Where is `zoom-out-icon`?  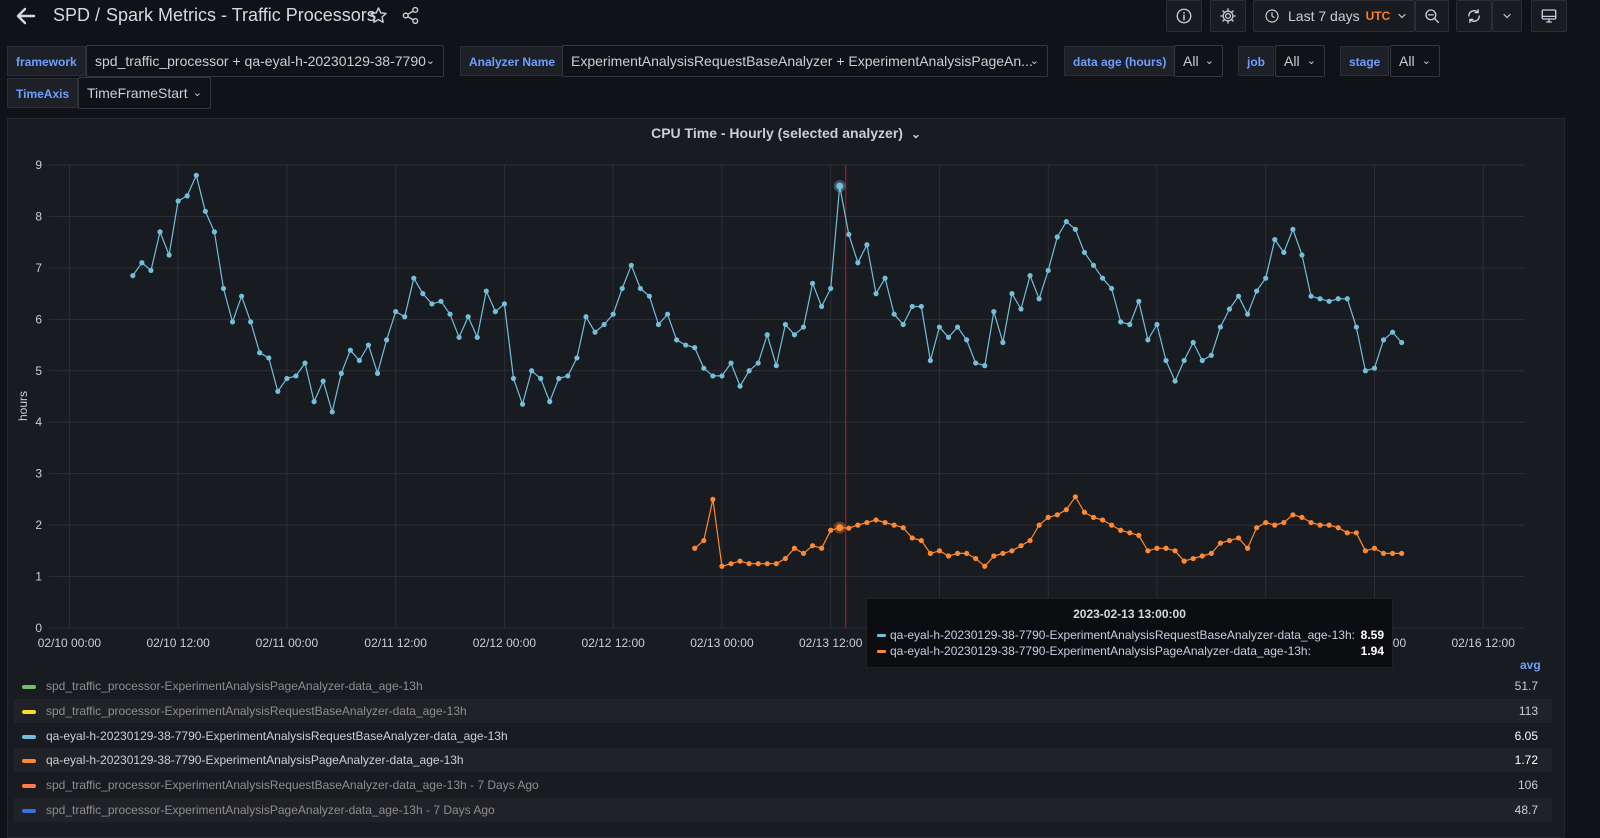 zoom-out-icon is located at coordinates (1432, 16).